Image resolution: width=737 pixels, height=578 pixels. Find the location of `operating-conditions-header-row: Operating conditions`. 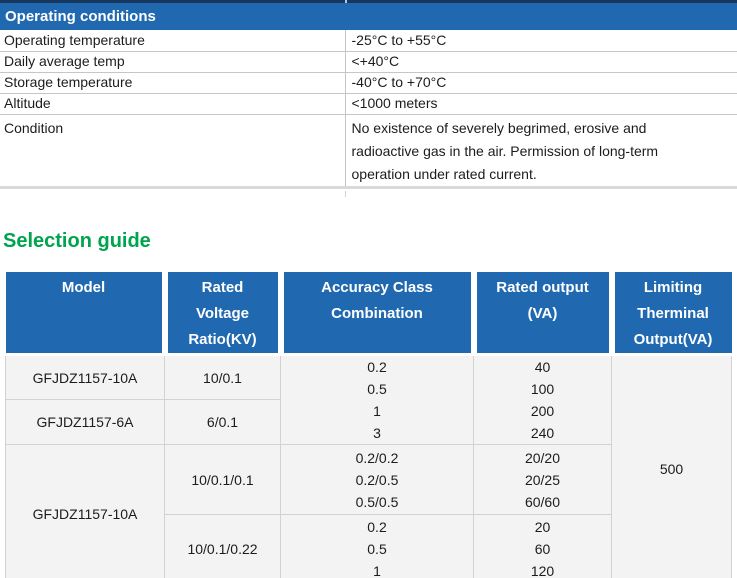

operating-conditions-header-row: Operating conditions is located at coordinates (368, 16).